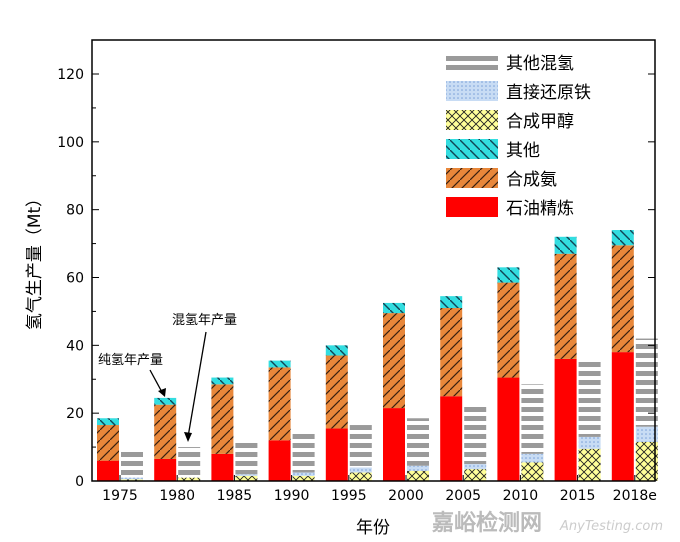 This screenshot has width=680, height=542. Describe the element at coordinates (373, 528) in the screenshot. I see `x-axis-label: 年份` at that location.